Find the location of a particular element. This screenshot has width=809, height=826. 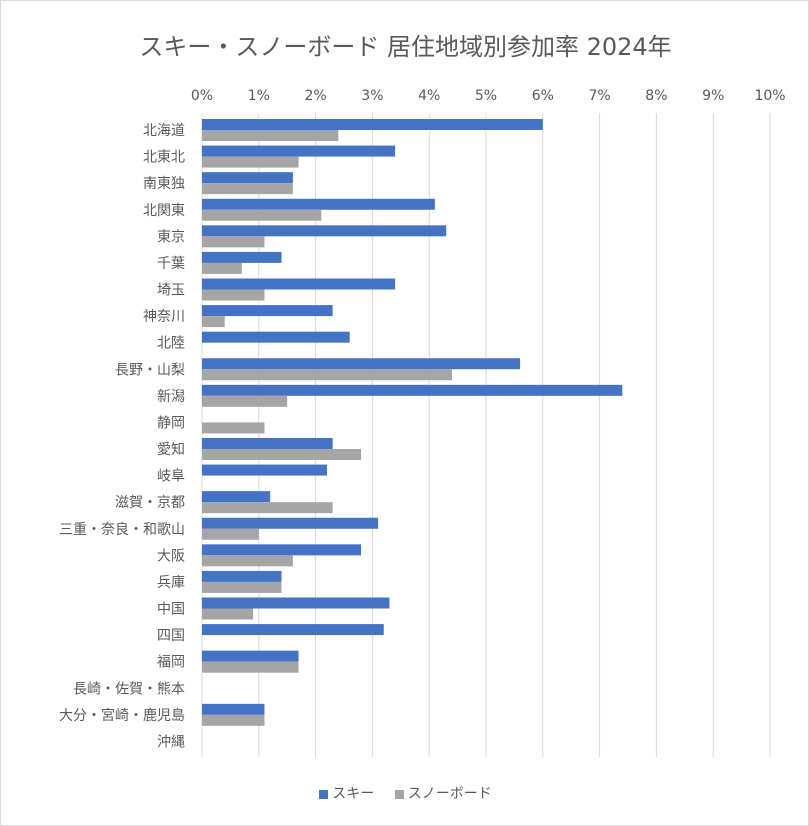

x-tick-label: 2% is located at coordinates (315, 96).